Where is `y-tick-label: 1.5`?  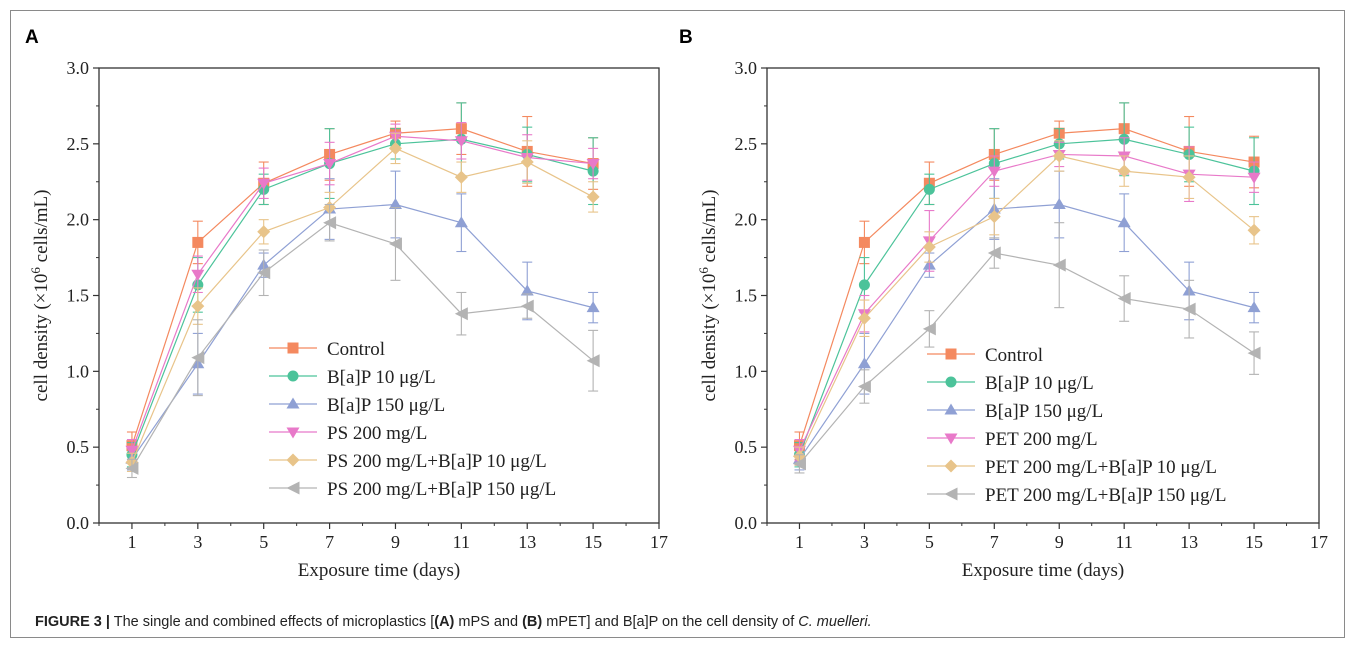 y-tick-label: 1.5 is located at coordinates (78, 296).